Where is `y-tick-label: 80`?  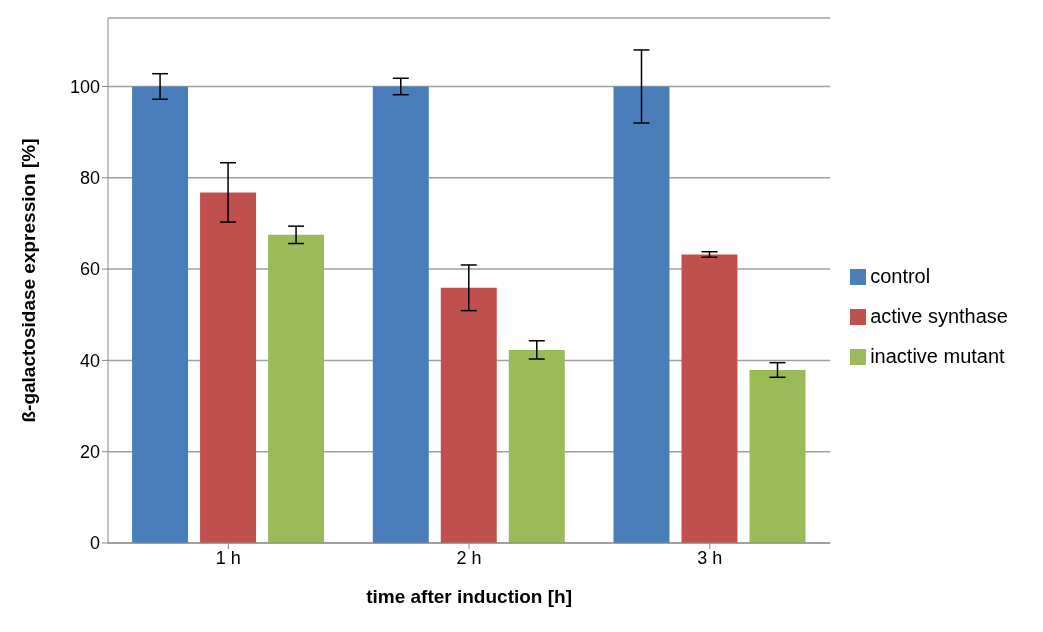
y-tick-label: 80 is located at coordinates (89, 178).